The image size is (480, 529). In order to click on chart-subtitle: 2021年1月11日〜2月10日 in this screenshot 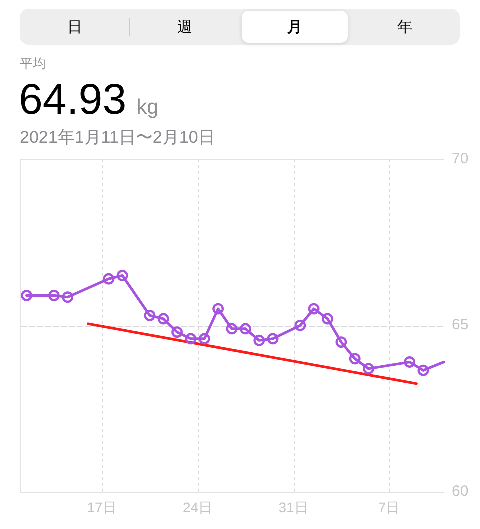, I will do `click(118, 137)`.